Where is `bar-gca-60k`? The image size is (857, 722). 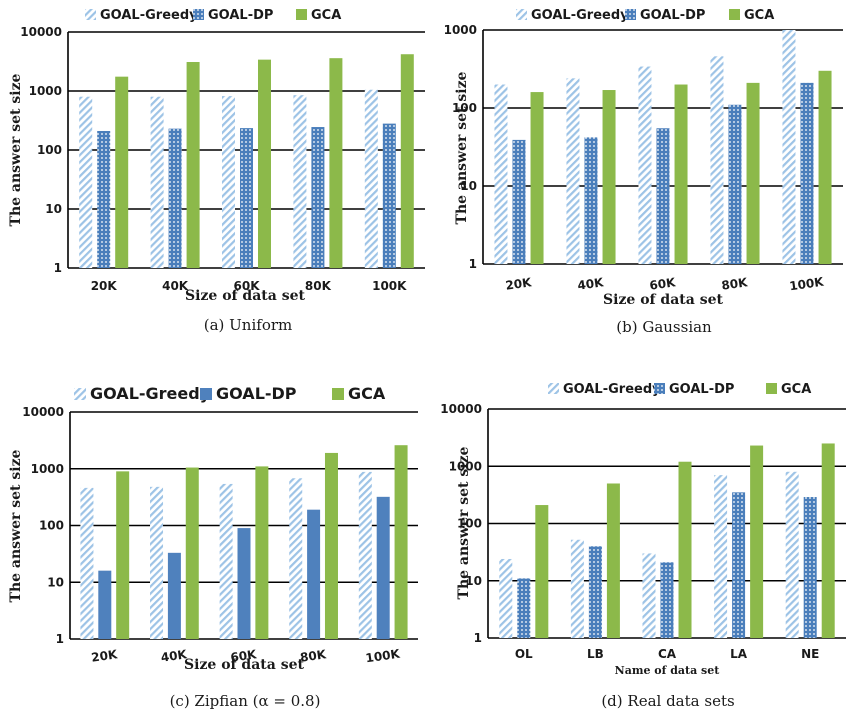
bar-gca-60k is located at coordinates (681, 174).